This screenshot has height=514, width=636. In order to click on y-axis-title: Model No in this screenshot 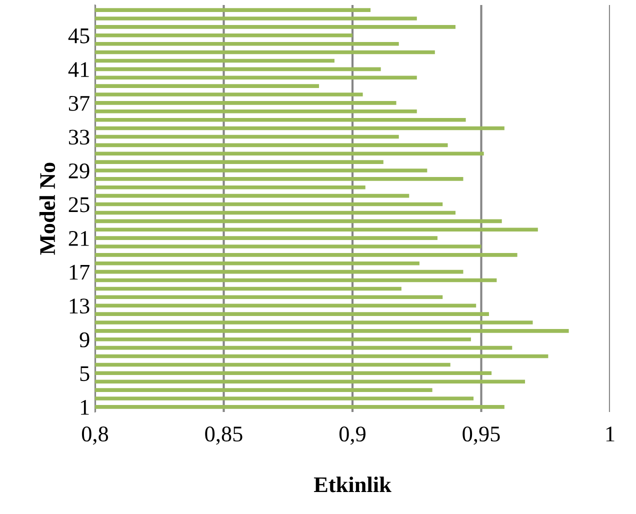, I will do `click(47, 208)`.